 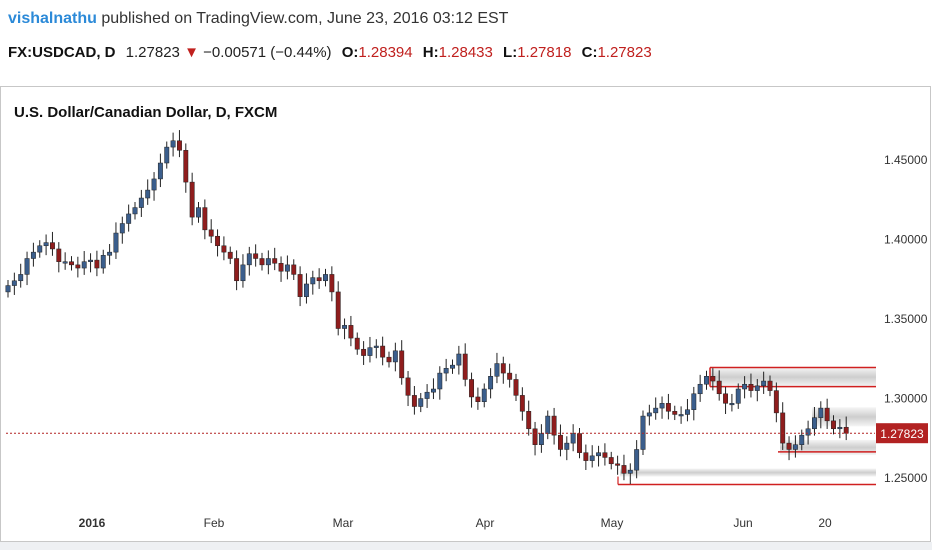 I want to click on x-tick-label: Apr, so click(x=485, y=523).